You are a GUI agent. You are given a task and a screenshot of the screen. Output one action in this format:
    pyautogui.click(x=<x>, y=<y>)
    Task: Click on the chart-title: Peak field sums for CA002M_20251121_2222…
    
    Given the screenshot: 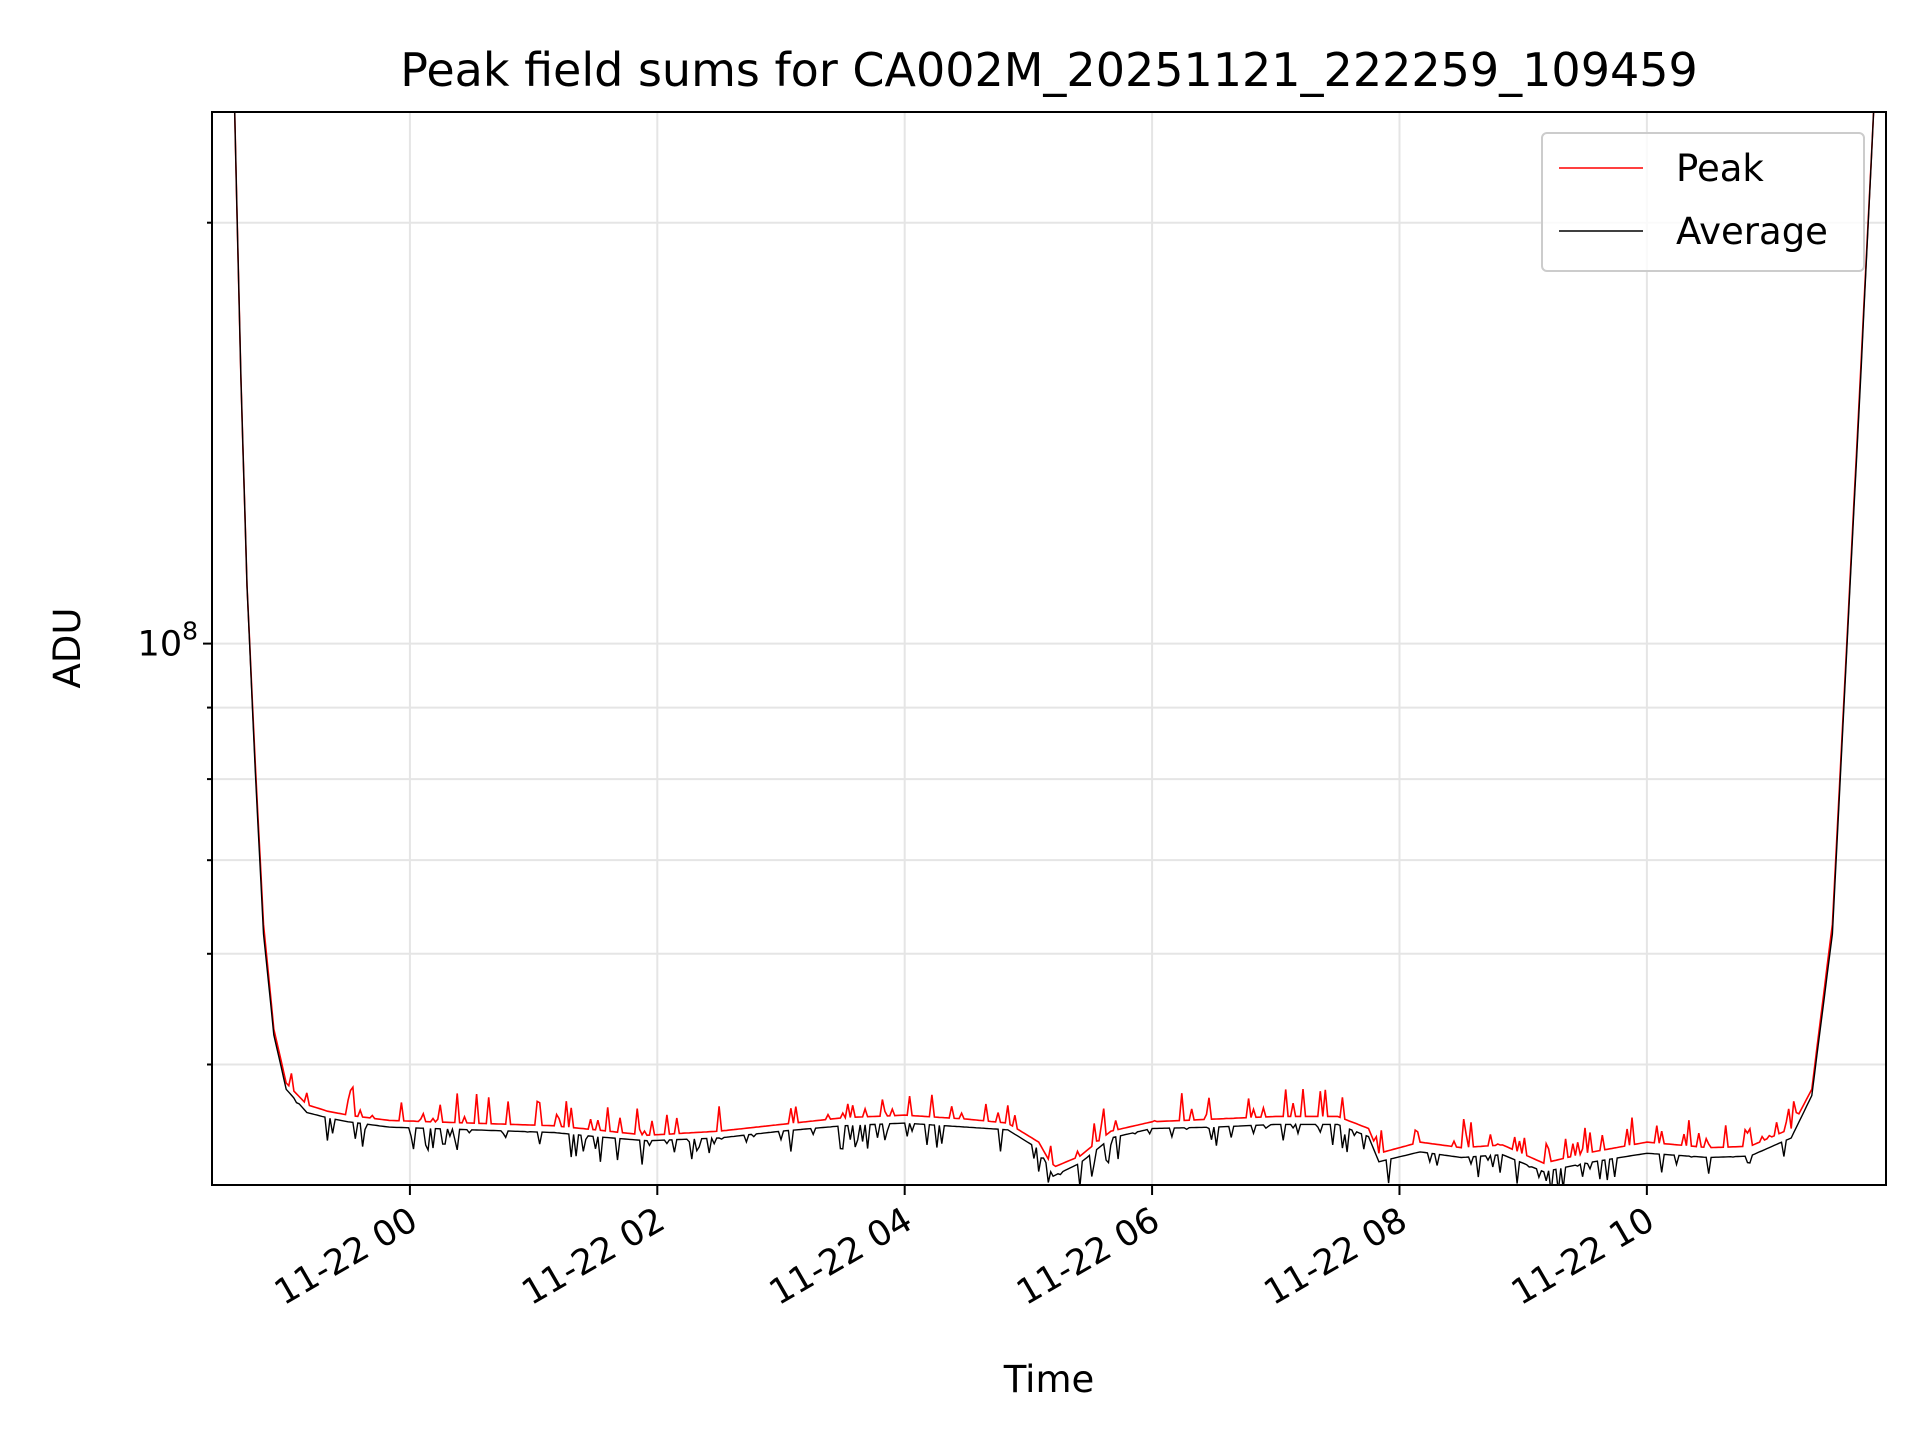 What is the action you would take?
    pyautogui.click(x=1049, y=70)
    